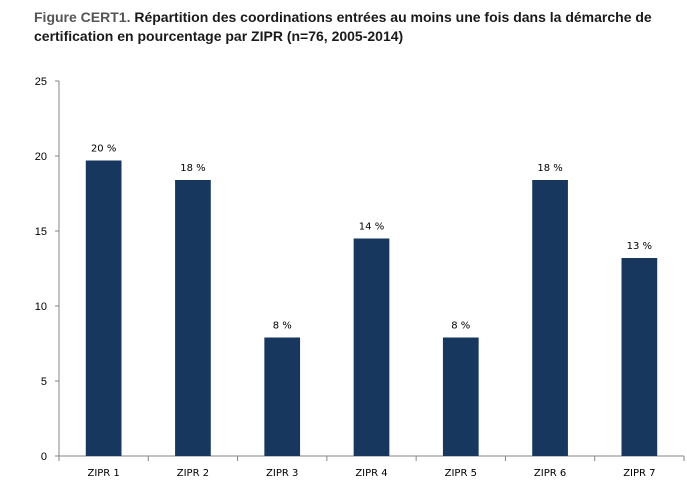 Image resolution: width=687 pixels, height=500 pixels. What do you see at coordinates (193, 473) in the screenshot?
I see `x-category-label: ZIPR 2` at bounding box center [193, 473].